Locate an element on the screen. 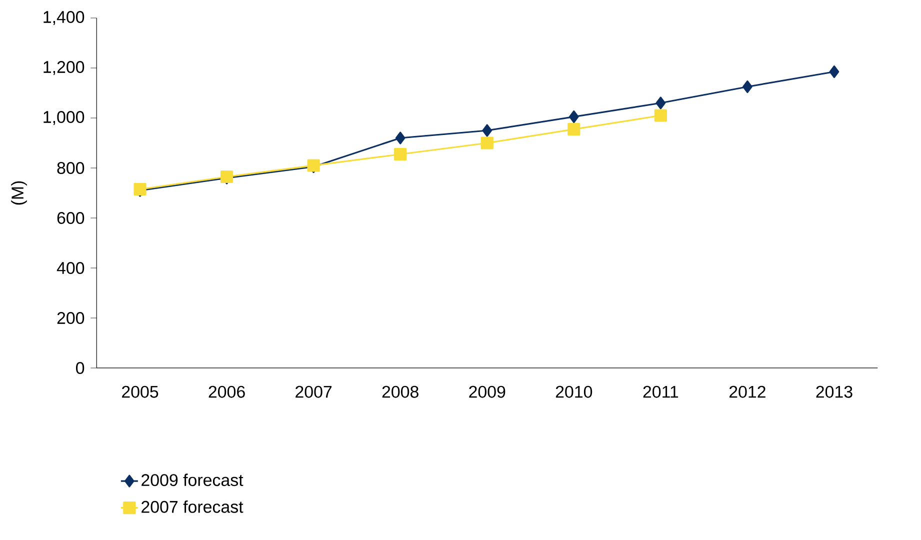  x-tick-label: 2009 is located at coordinates (487, 392).